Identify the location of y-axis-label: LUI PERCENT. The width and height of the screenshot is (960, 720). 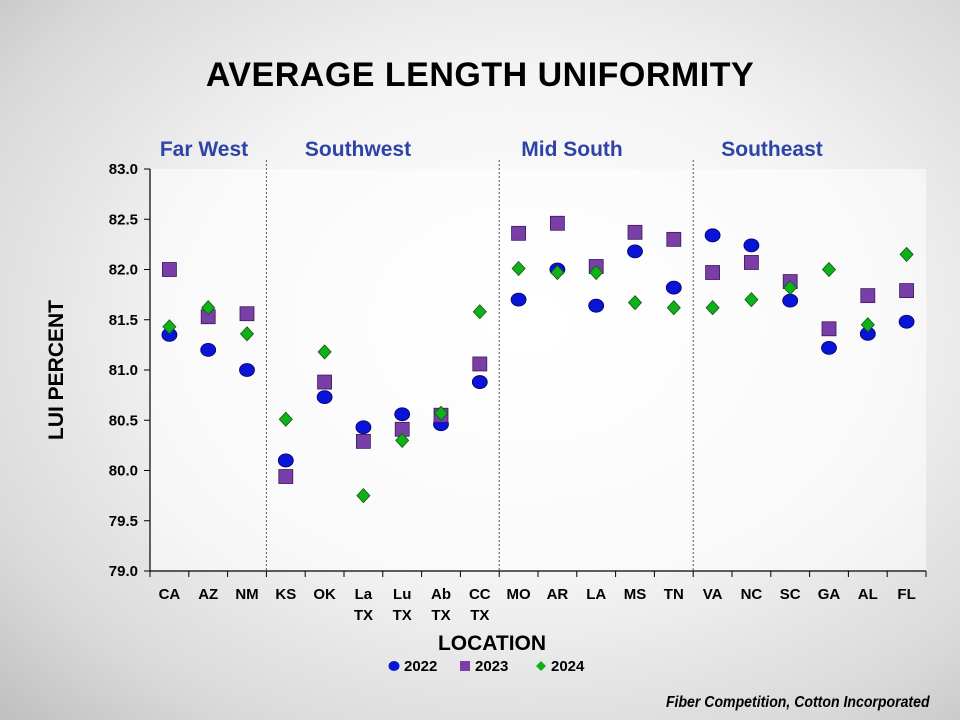
(56, 370).